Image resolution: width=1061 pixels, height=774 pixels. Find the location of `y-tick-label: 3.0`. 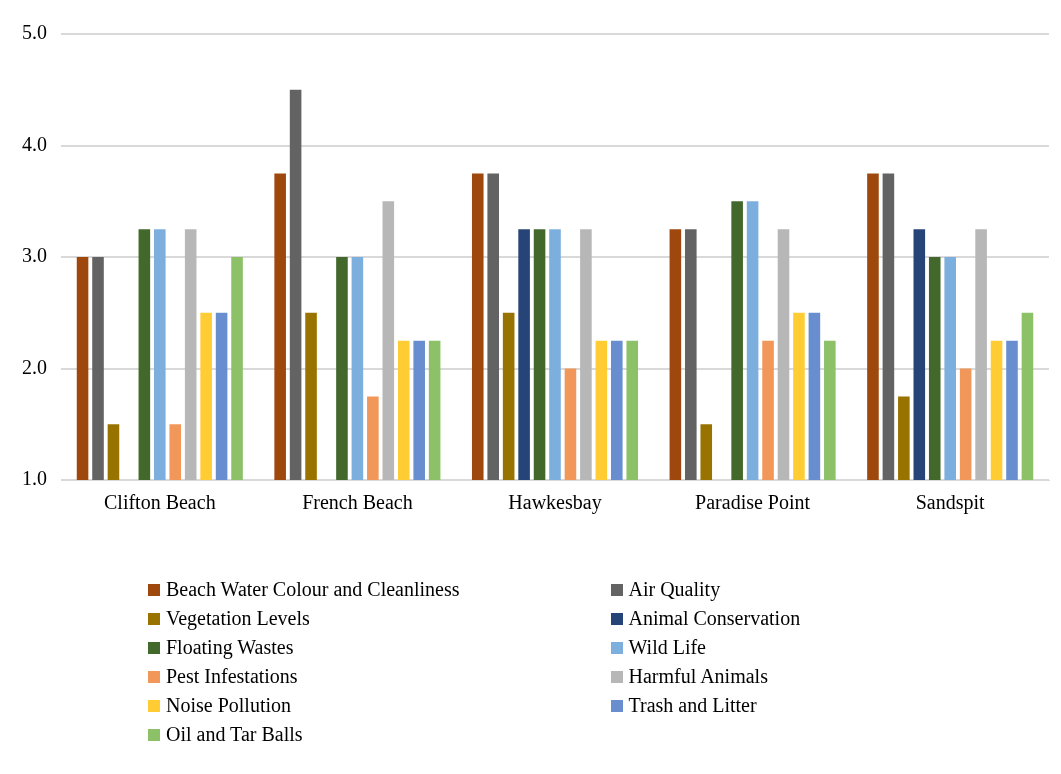

y-tick-label: 3.0 is located at coordinates (34, 255).